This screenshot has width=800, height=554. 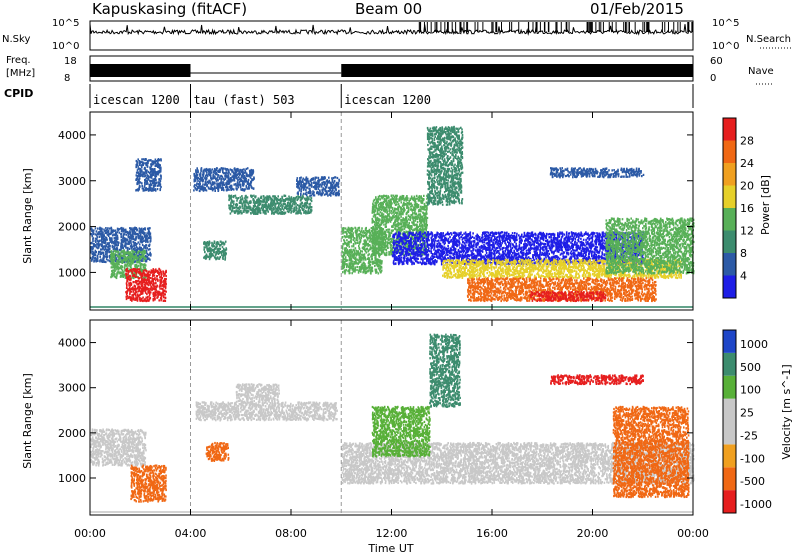 What do you see at coordinates (18, 60) in the screenshot?
I see `freq-label-line1: Freq.` at bounding box center [18, 60].